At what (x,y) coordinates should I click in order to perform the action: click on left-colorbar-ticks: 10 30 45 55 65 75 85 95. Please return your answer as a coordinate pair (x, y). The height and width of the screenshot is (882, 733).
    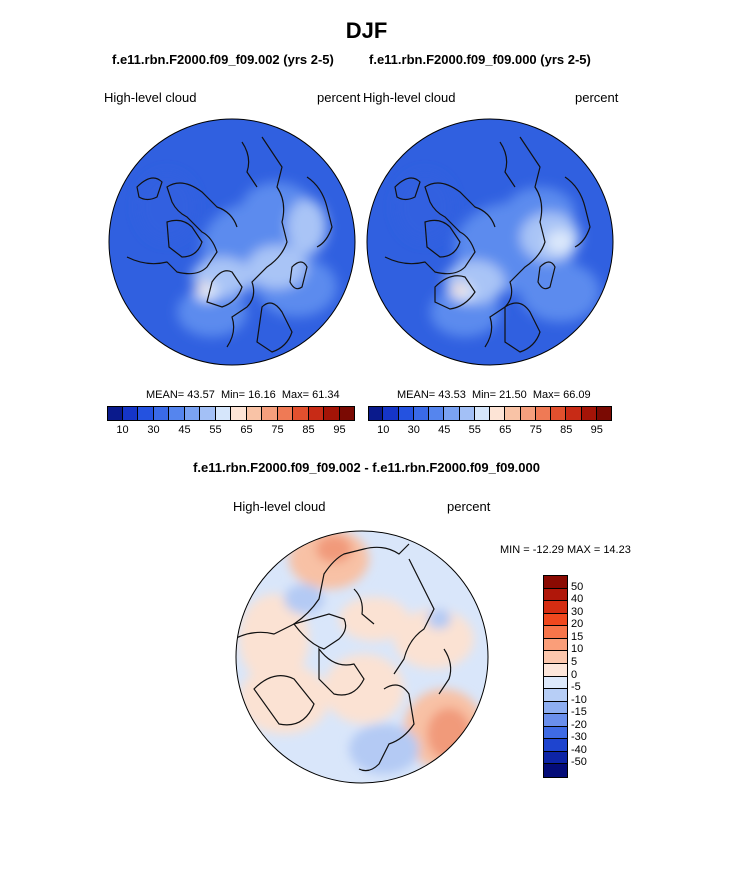
    Looking at the image, I should click on (231, 431).